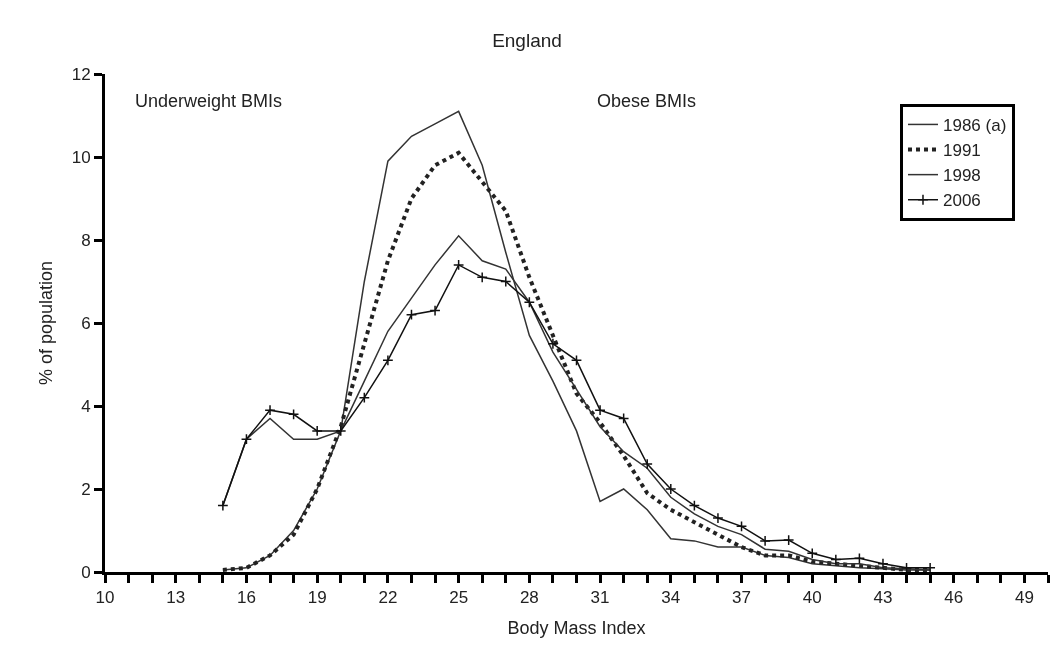 The width and height of the screenshot is (1054, 666). What do you see at coordinates (81, 74) in the screenshot?
I see `y-tick-label: 12` at bounding box center [81, 74].